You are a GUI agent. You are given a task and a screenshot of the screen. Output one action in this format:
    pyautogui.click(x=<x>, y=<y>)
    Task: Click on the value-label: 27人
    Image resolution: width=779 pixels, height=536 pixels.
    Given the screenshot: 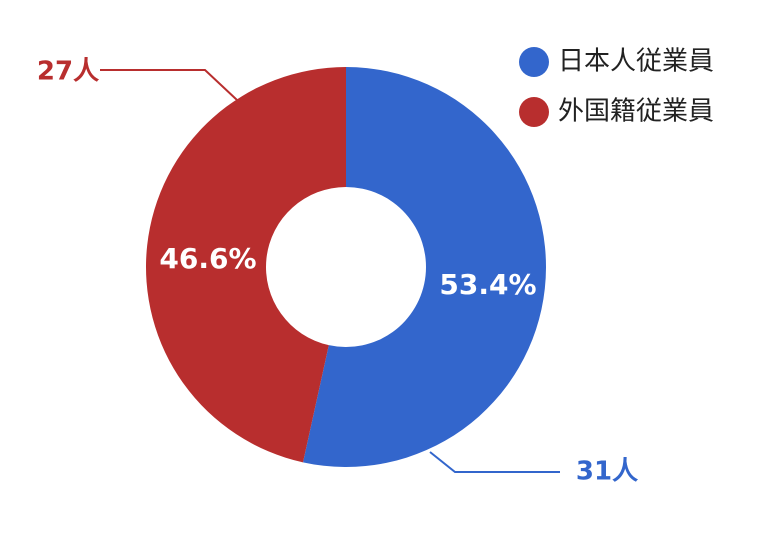 What is the action you would take?
    pyautogui.click(x=68, y=72)
    